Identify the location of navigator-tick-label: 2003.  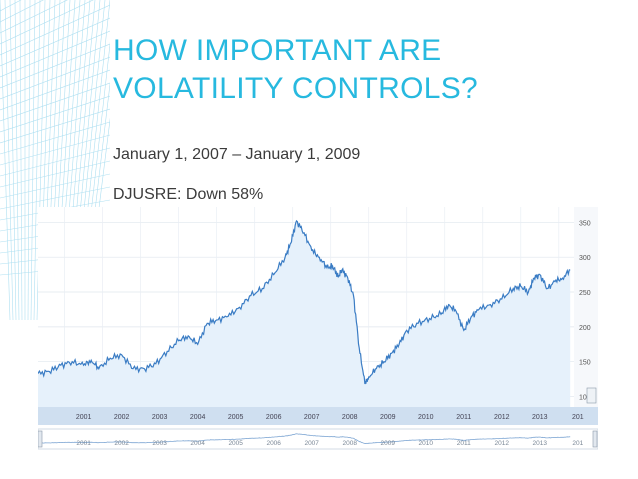
(159, 443).